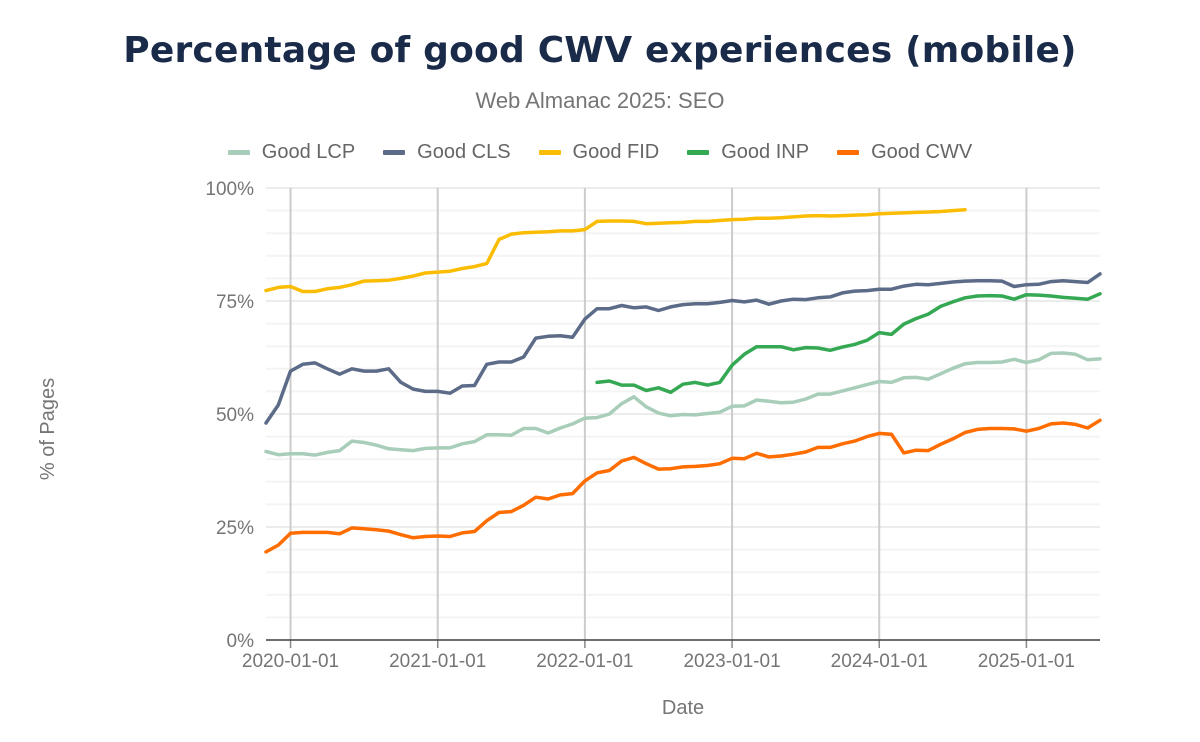 The width and height of the screenshot is (1200, 742). I want to click on x-tick-label: 2025-01-01, so click(1026, 661).